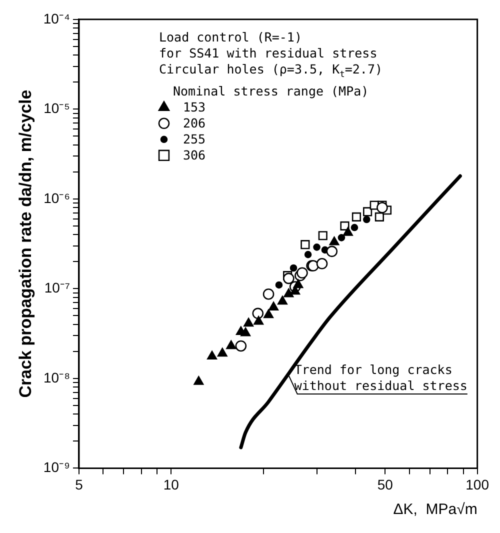 The height and width of the screenshot is (533, 500). Describe the element at coordinates (57, 288) in the screenshot. I see `y-tick-label: 10⁻⁷` at that location.